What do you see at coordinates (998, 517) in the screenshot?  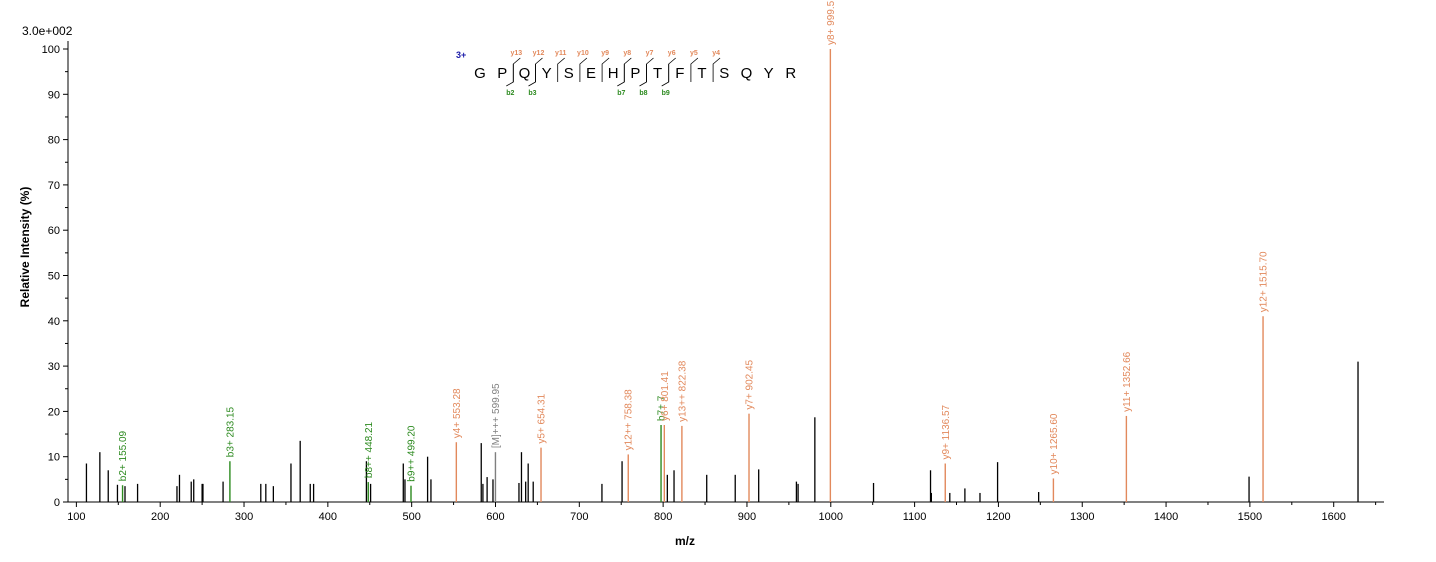 I see `x-tick-label: 1200` at bounding box center [998, 517].